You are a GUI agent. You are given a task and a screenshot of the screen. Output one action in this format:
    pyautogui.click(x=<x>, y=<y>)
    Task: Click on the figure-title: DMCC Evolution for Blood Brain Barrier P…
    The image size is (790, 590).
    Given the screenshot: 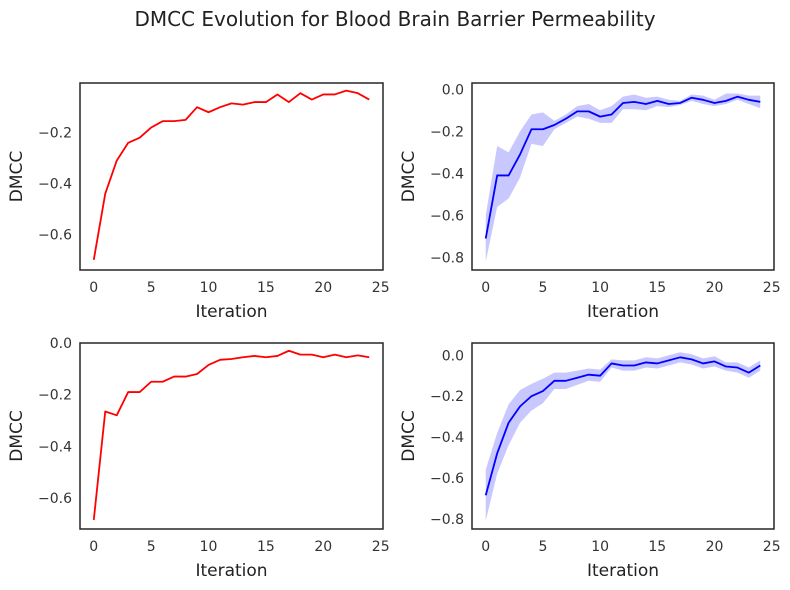 What is the action you would take?
    pyautogui.click(x=394, y=19)
    